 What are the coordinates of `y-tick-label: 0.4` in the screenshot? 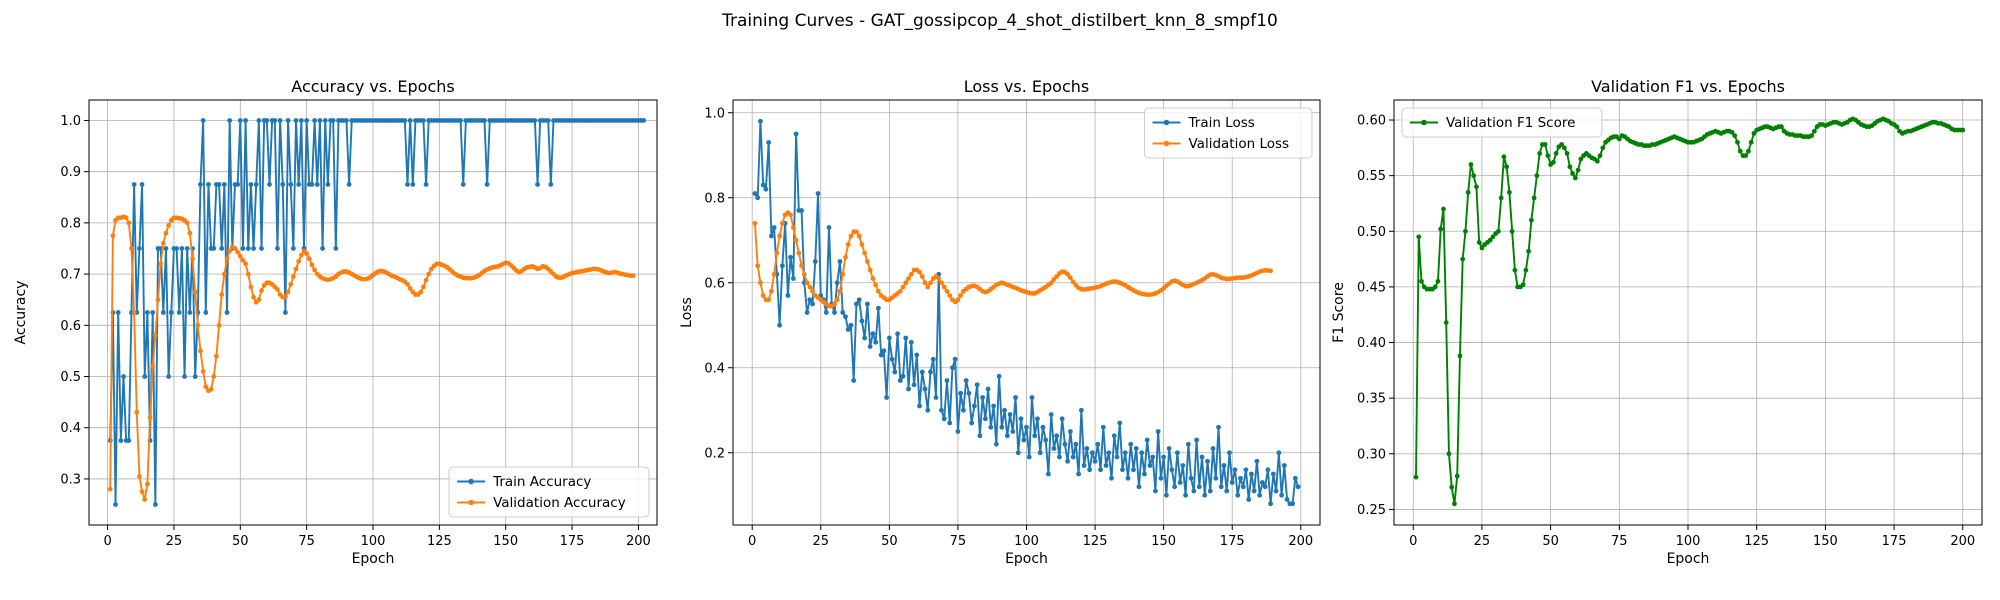 It's located at (714, 368).